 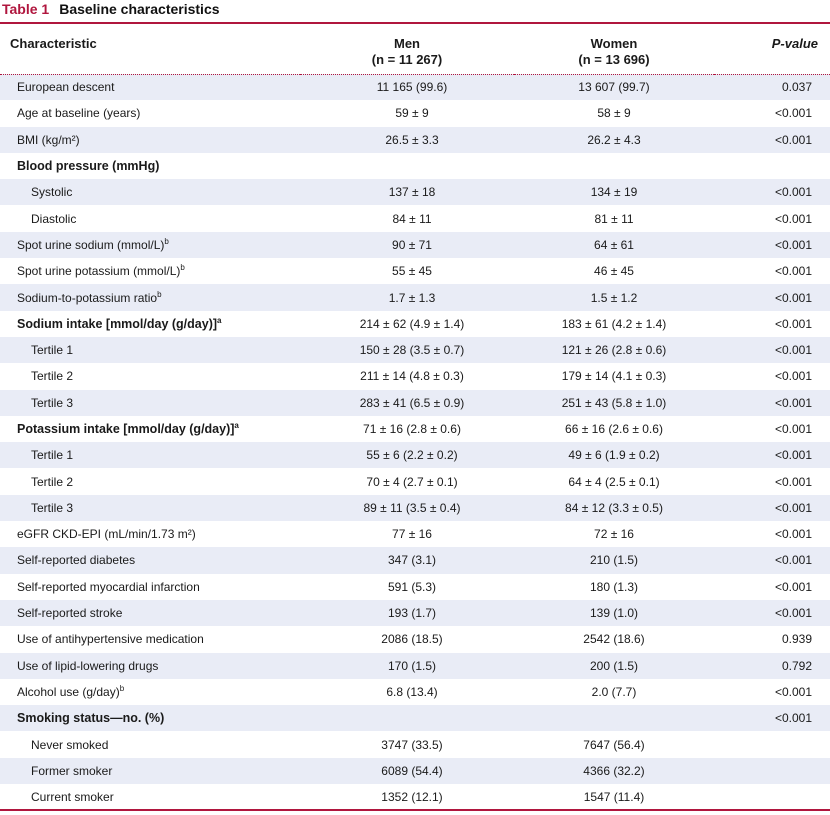 What do you see at coordinates (614, 376) in the screenshot?
I see `women-value: 179 ± 14 (4.1 ± 0.3)` at bounding box center [614, 376].